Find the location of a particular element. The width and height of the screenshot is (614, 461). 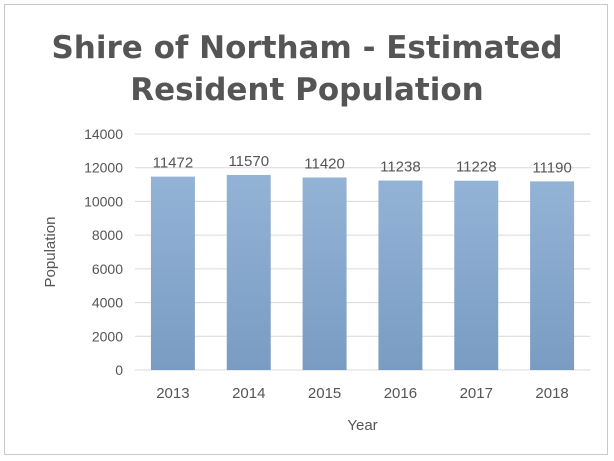

chart-title-line-1: Shire of Northam - Estimated is located at coordinates (307, 48).